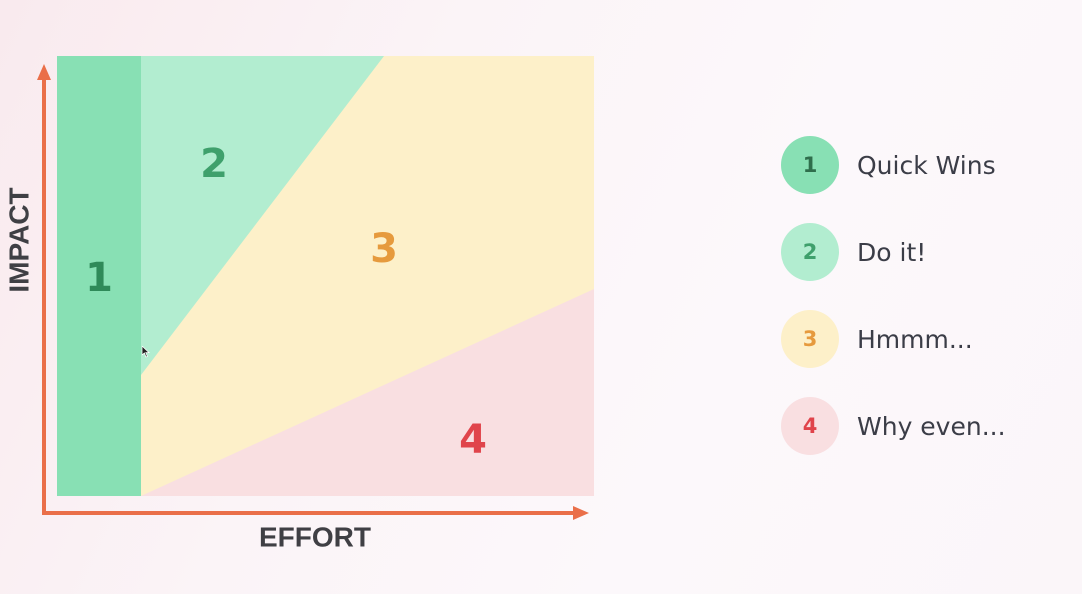 Image resolution: width=1082 pixels, height=594 pixels. What do you see at coordinates (810, 339) in the screenshot?
I see `legend-badge-3: 3` at bounding box center [810, 339].